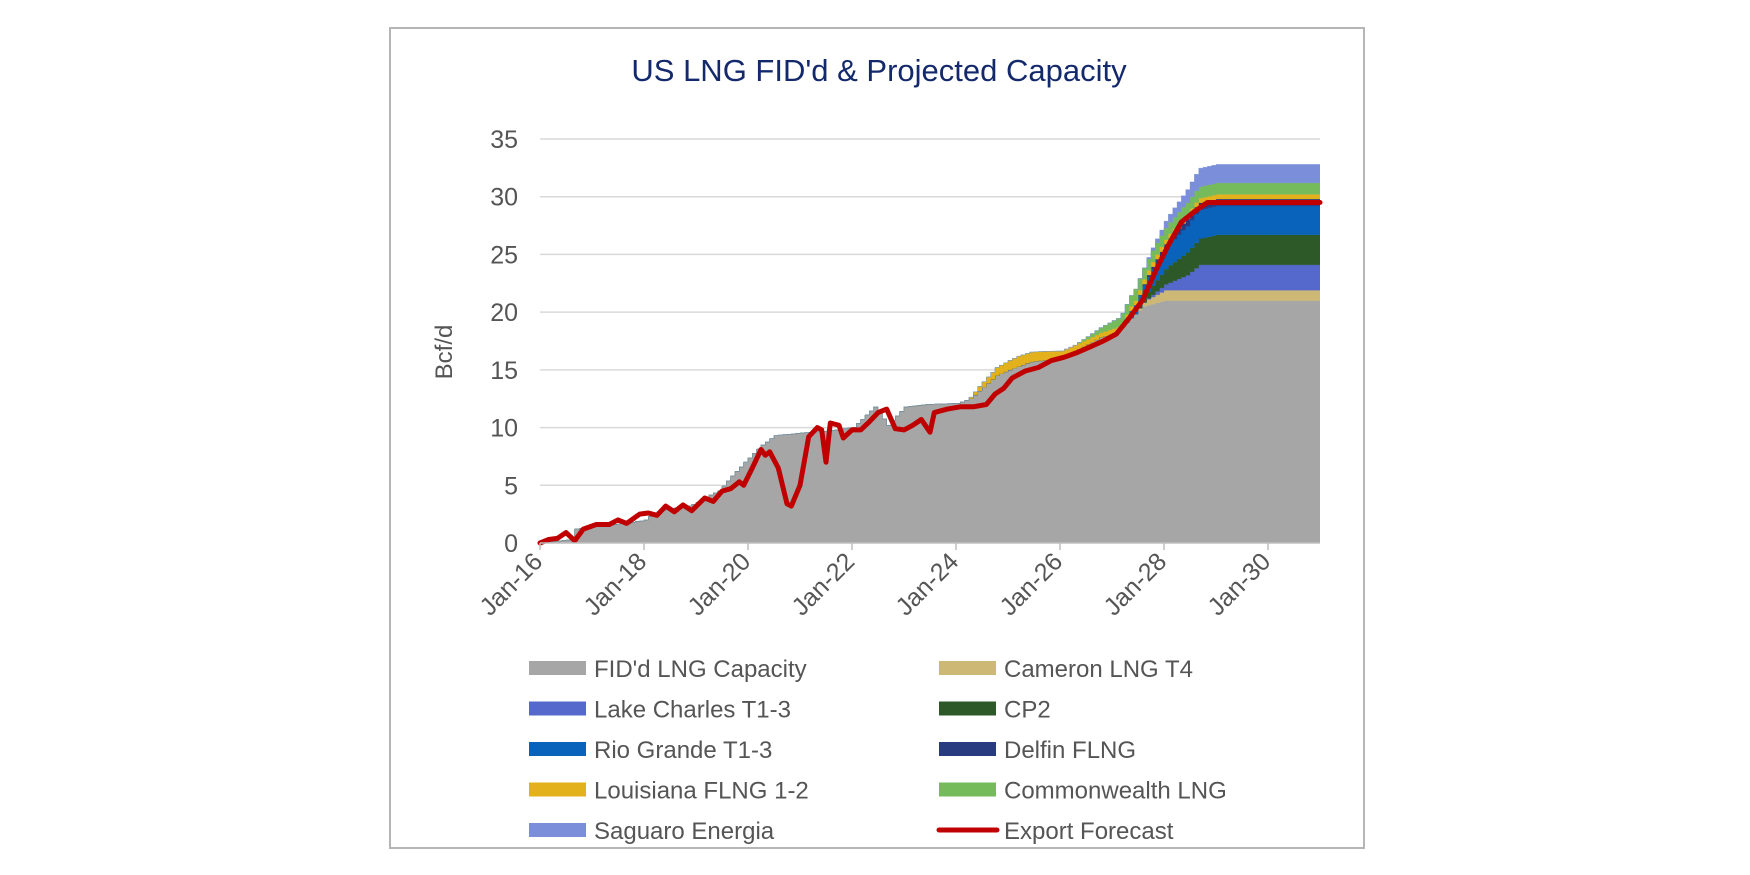 The width and height of the screenshot is (1750, 875). What do you see at coordinates (1070, 750) in the screenshot?
I see `legend-label: Delfin FLNG` at bounding box center [1070, 750].